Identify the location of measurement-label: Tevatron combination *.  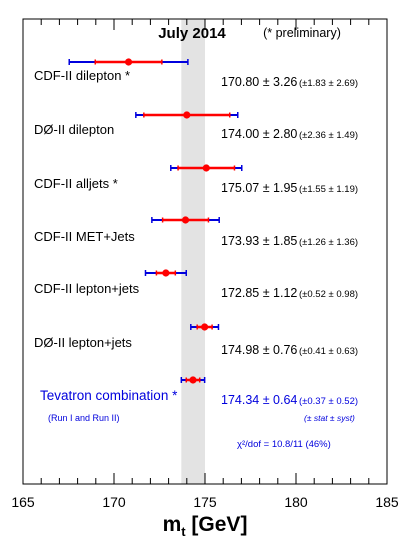
(109, 395).